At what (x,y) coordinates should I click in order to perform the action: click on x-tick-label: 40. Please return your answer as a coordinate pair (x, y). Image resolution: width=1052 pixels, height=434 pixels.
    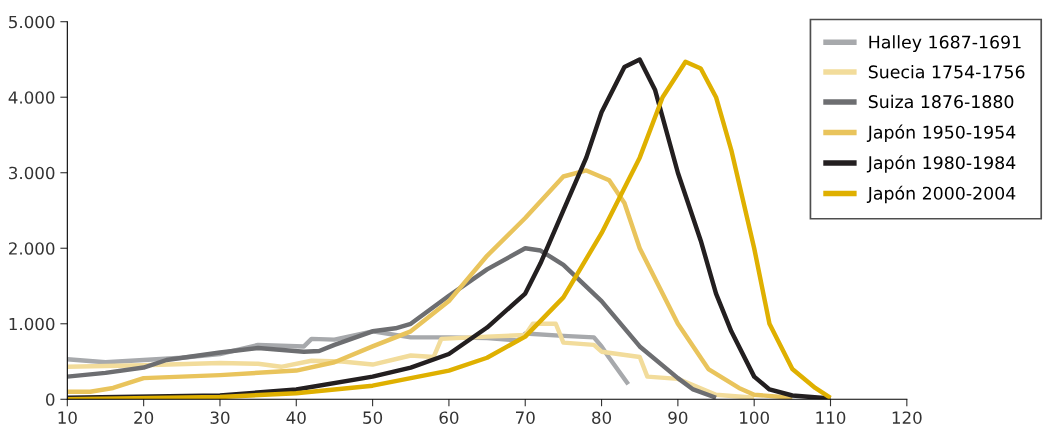
    Looking at the image, I should click on (296, 417).